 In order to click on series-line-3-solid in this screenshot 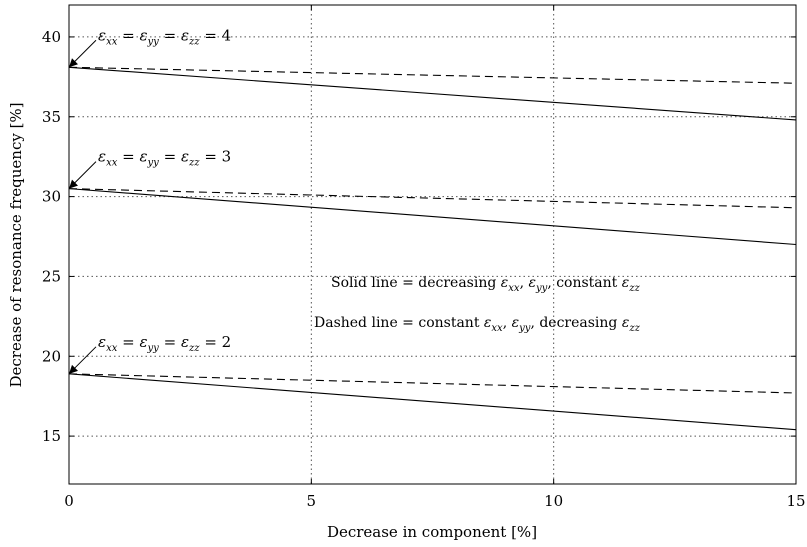, I will do `click(432, 217)`.